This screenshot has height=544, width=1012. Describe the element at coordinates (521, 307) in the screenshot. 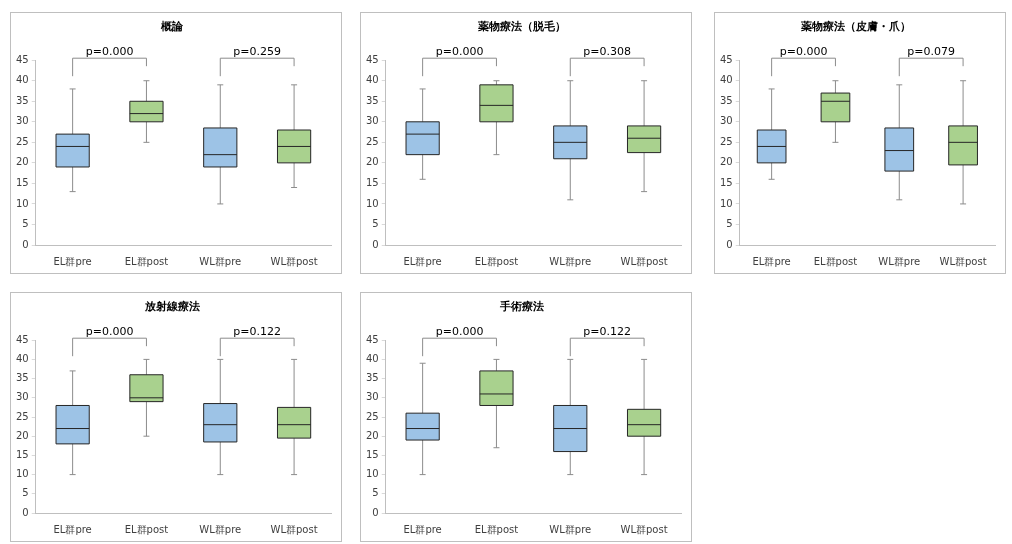

I see `chart-title: 手術療法` at that location.